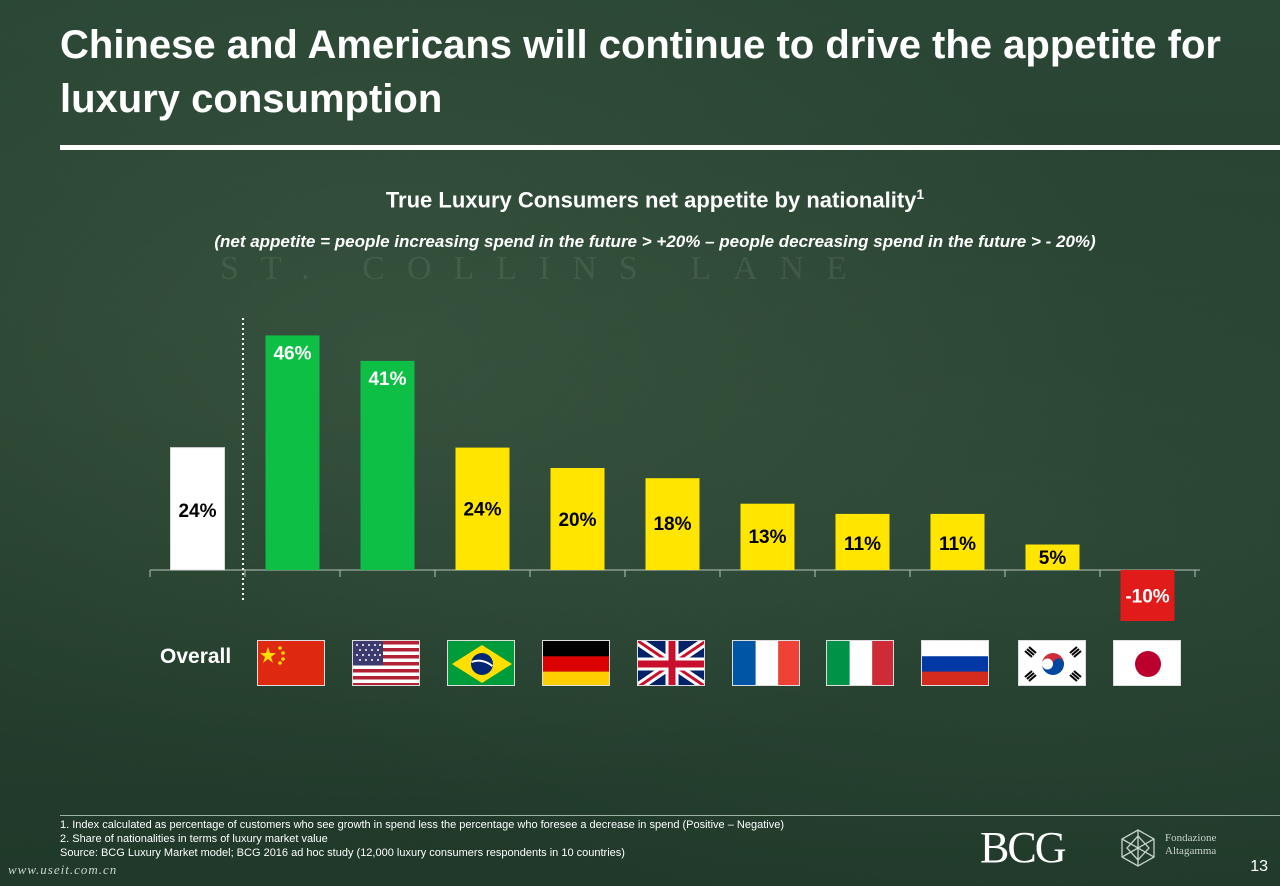  I want to click on bar-value-label: 5%, so click(1053, 558).